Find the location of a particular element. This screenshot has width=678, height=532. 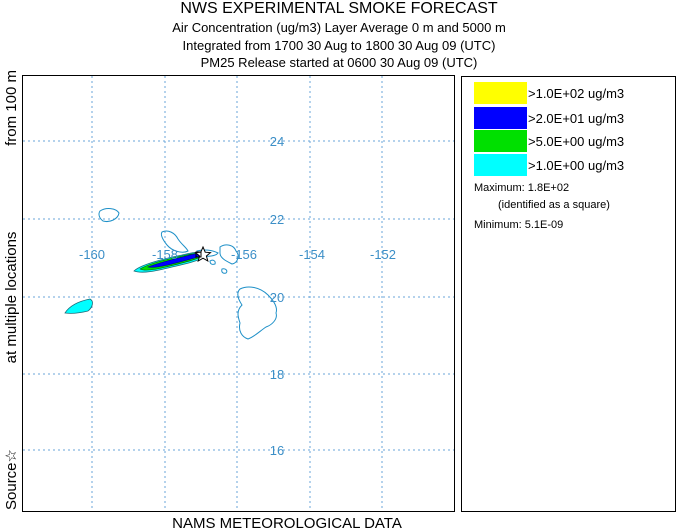

lon-label-158: -158 is located at coordinates (165, 254).